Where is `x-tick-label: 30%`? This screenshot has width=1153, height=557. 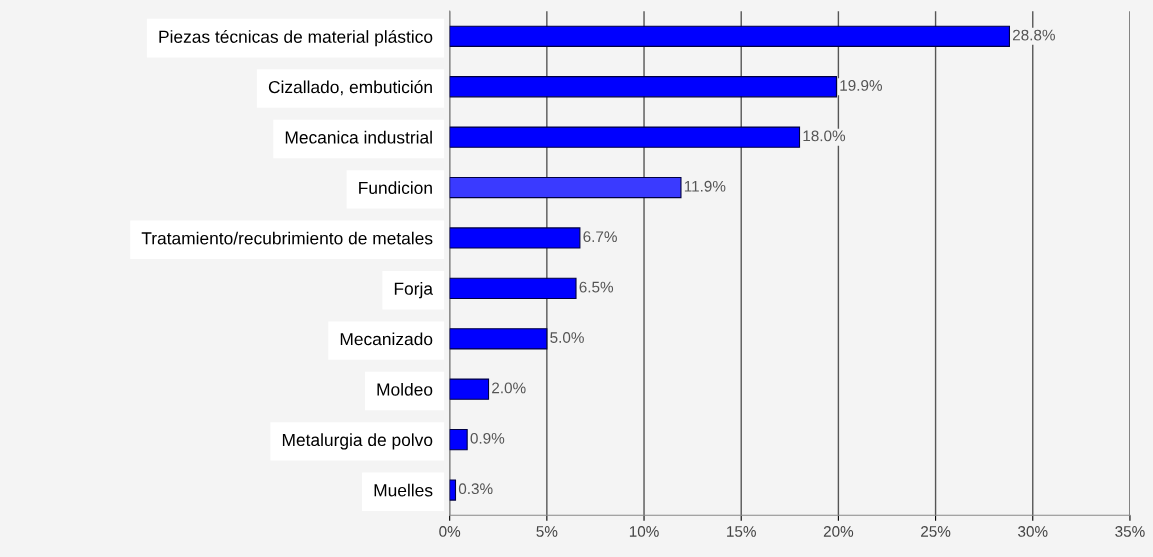 x-tick-label: 30% is located at coordinates (1033, 531).